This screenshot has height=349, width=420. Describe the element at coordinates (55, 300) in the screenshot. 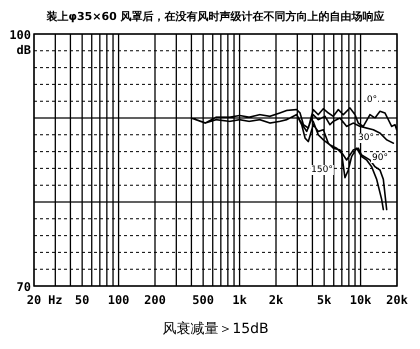

I see `x-tick-label: Hz` at that location.